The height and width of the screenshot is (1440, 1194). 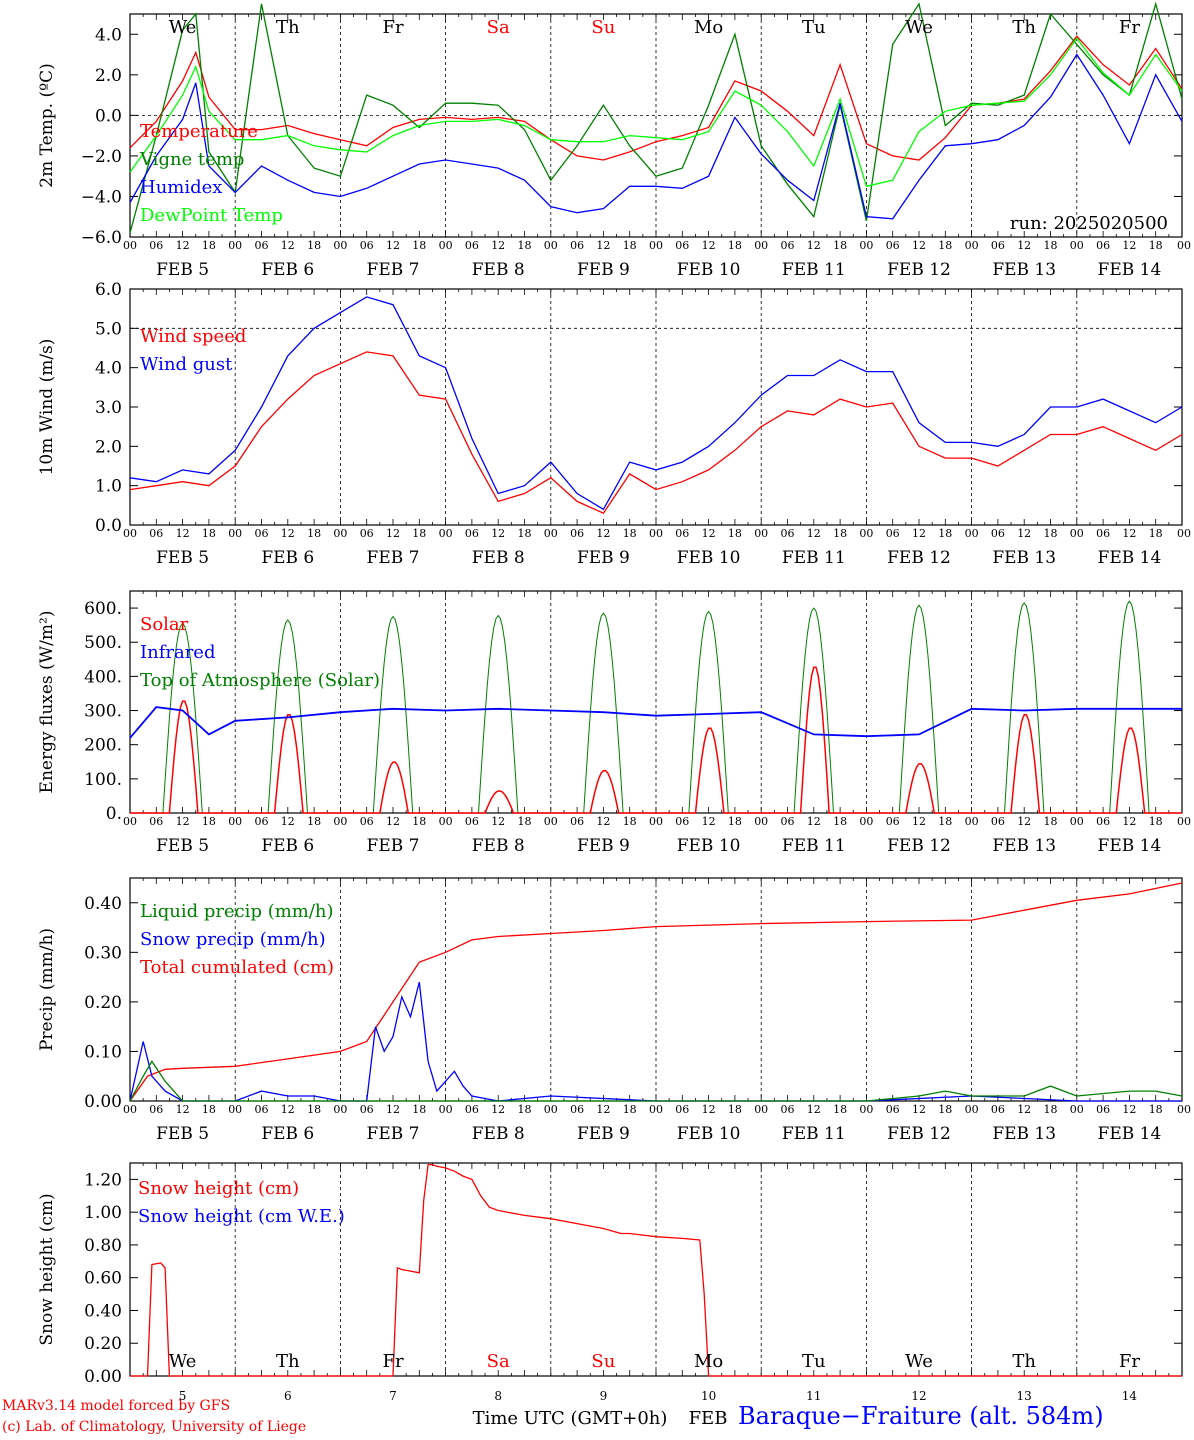 I want to click on weekday-label: Su, so click(x=603, y=27).